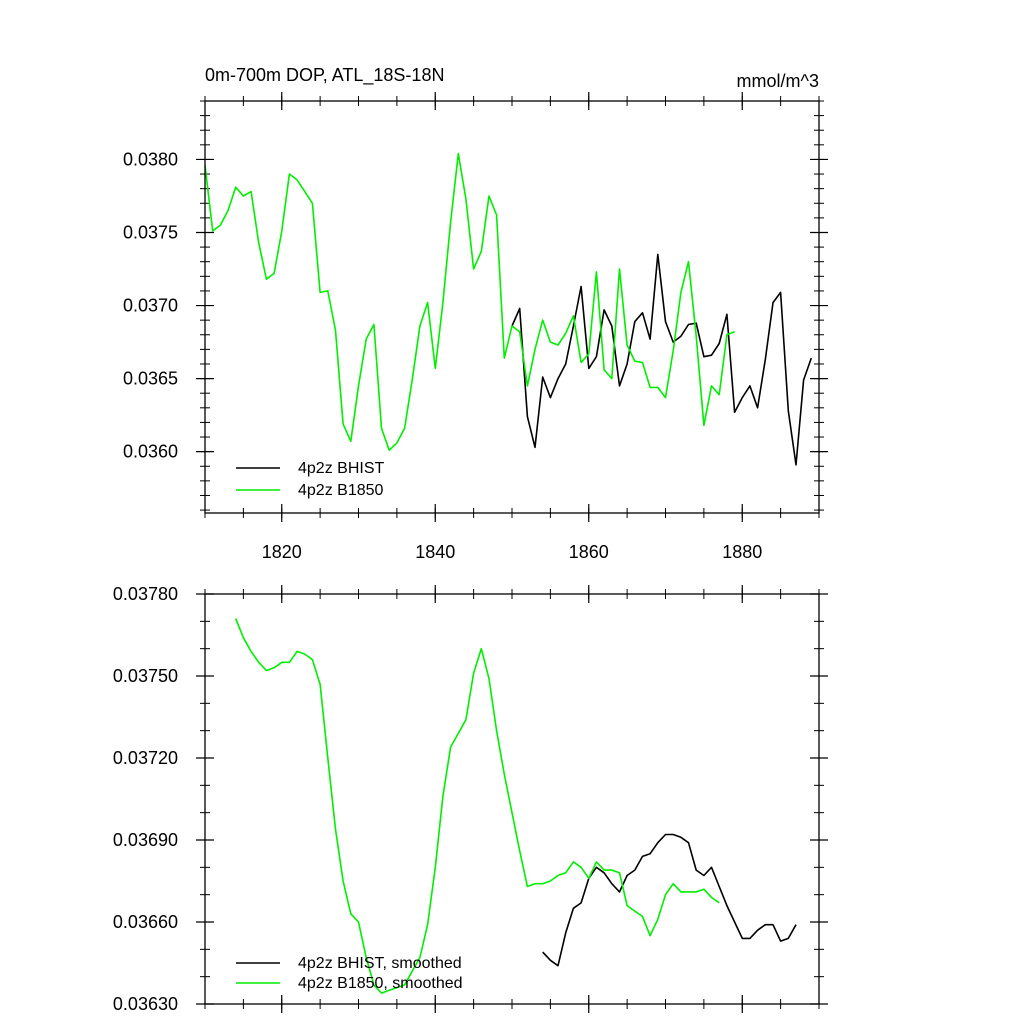 The width and height of the screenshot is (1024, 1024). What do you see at coordinates (145, 758) in the screenshot?
I see `y-tick-label: 0.03720` at bounding box center [145, 758].